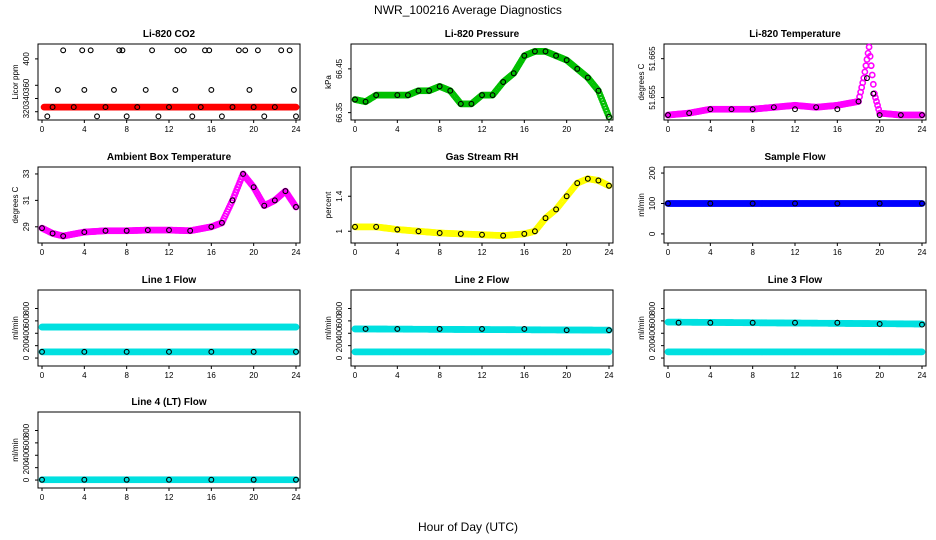  I want to click on panel-ylabel: kPa, so click(328, 82).